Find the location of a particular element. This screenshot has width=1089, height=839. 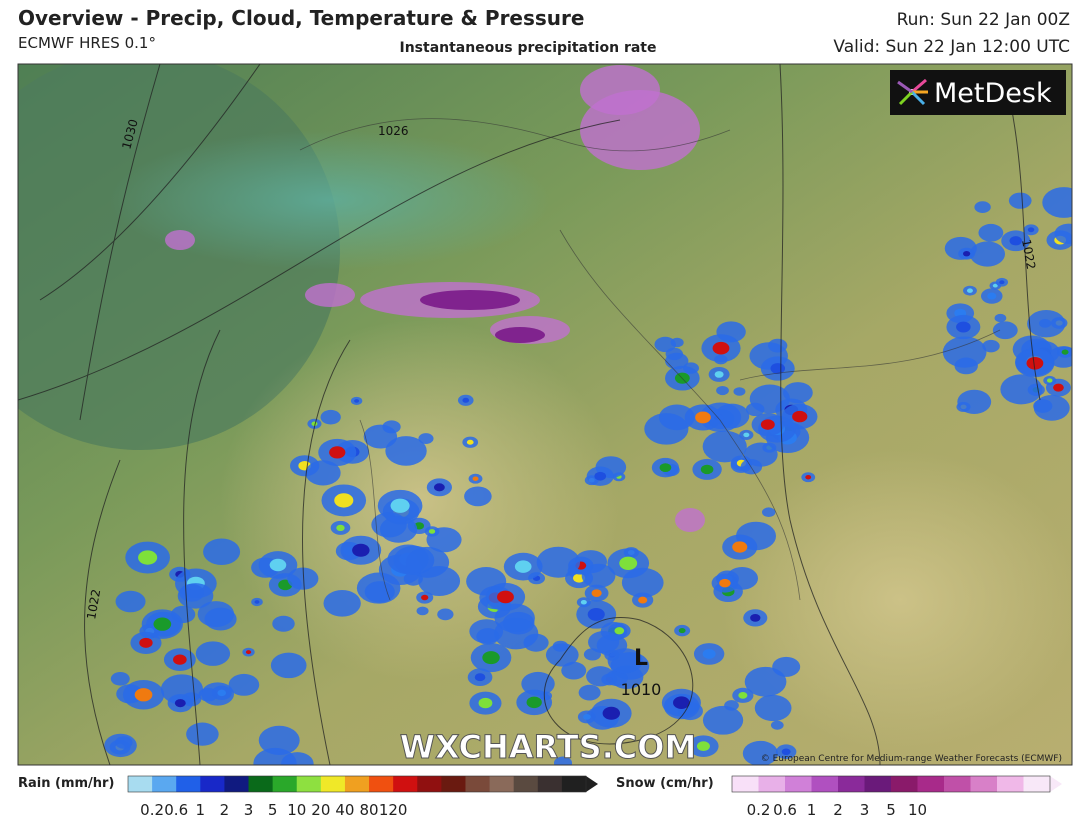

border is located at coordinates (515, 135).